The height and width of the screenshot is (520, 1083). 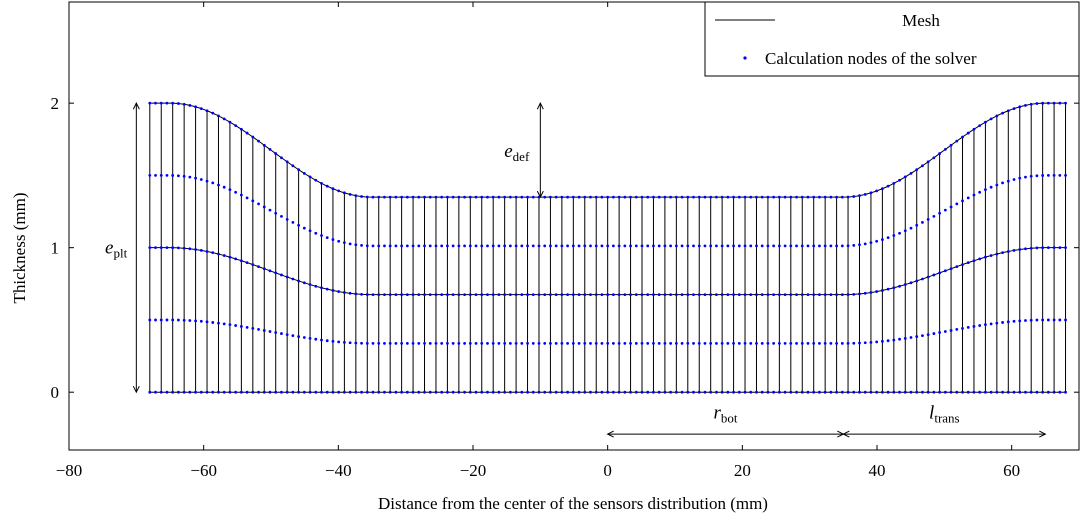 I want to click on legend-box, so click(x=892, y=39).